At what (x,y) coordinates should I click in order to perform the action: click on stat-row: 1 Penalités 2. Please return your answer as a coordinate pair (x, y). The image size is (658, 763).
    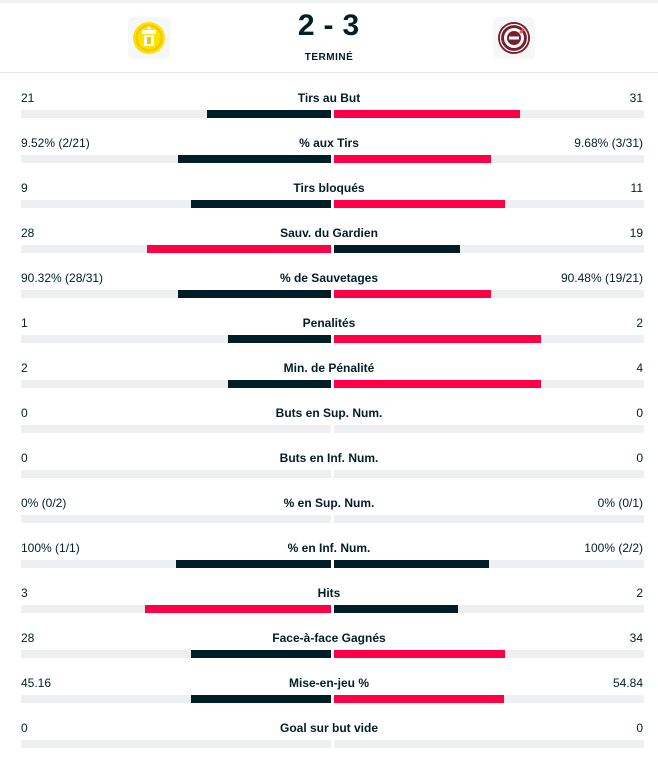
    Looking at the image, I should click on (329, 333).